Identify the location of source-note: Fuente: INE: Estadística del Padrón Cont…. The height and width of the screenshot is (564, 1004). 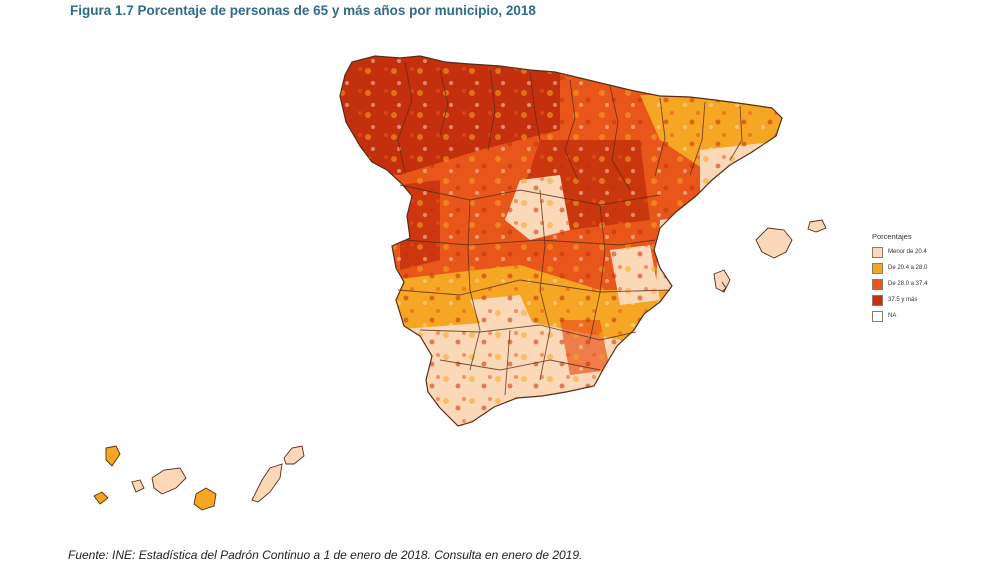
(325, 555).